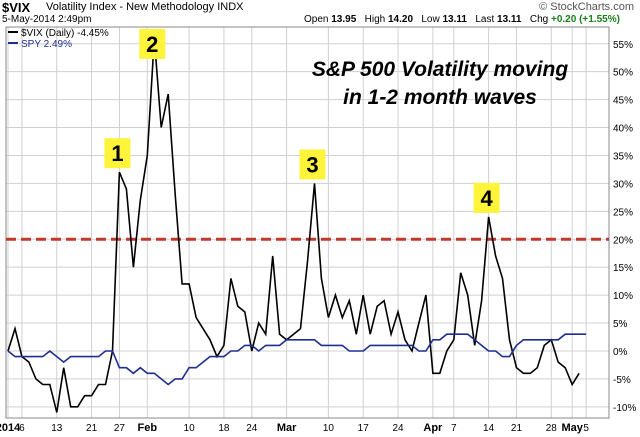  I want to click on high-value: 14.20, so click(400, 19).